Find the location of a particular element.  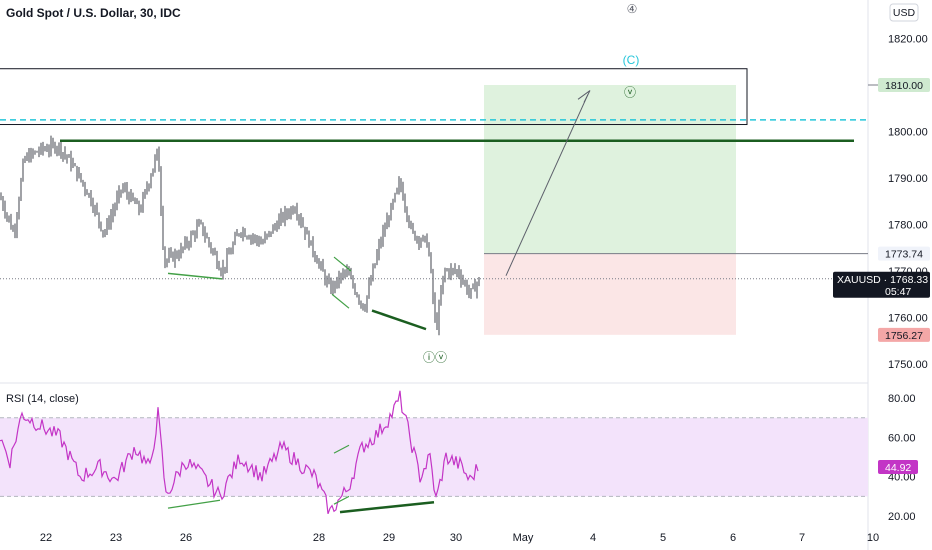

symbol-label: XAUUSD · 1768.33 is located at coordinates (882, 280).